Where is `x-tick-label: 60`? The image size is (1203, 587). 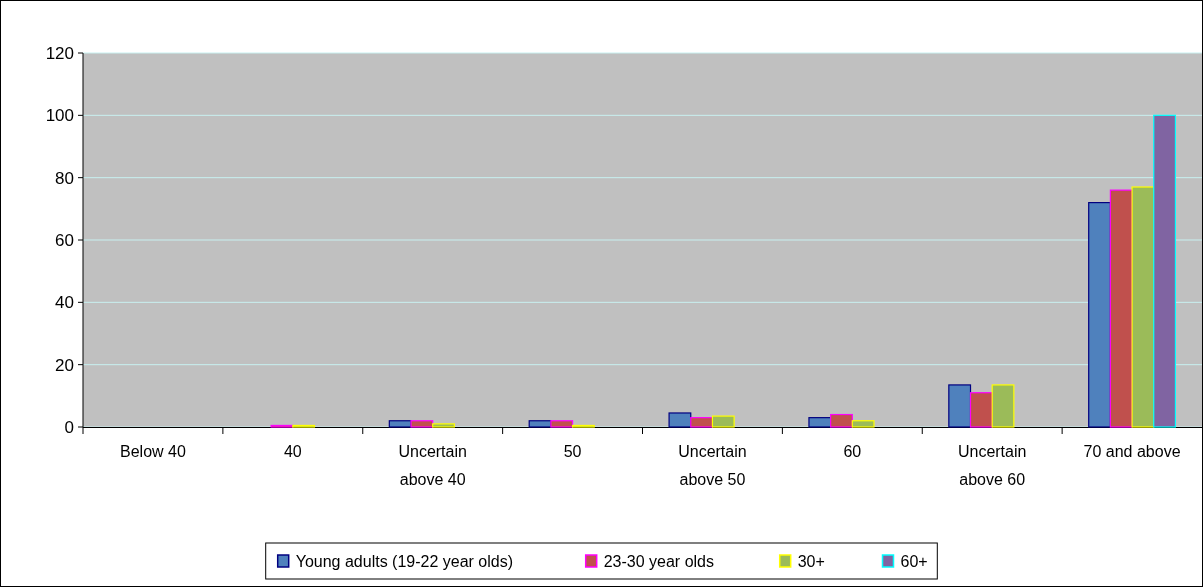 x-tick-label: 60 is located at coordinates (852, 451).